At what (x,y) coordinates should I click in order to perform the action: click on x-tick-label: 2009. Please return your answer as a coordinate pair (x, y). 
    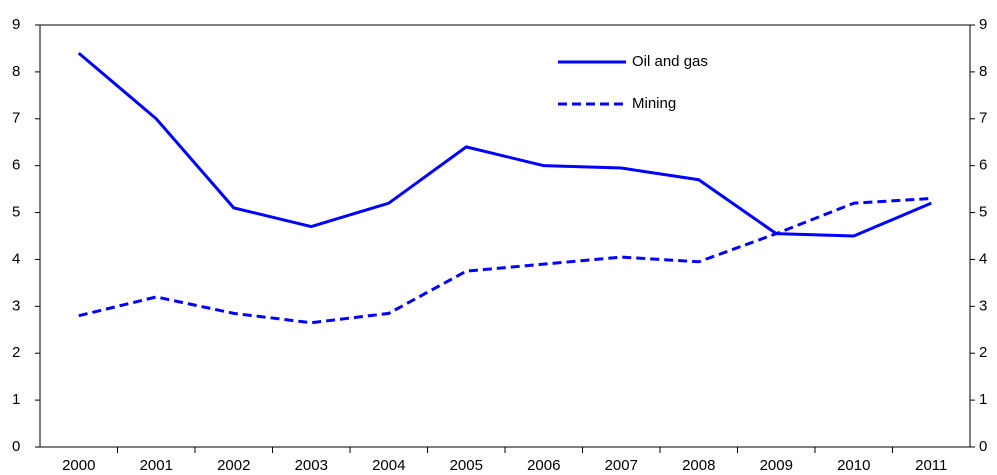
    Looking at the image, I should click on (776, 465).